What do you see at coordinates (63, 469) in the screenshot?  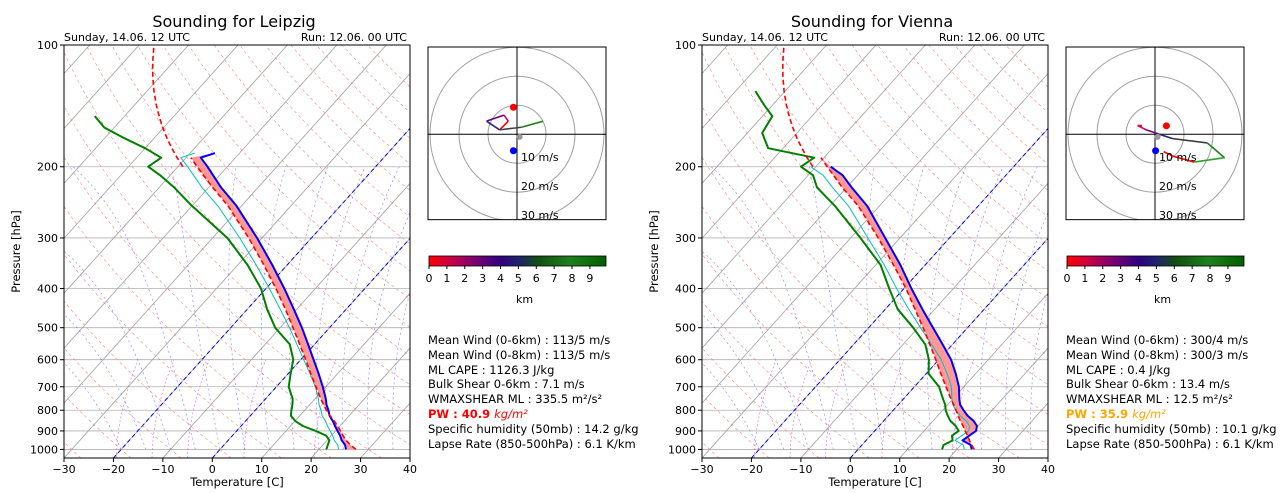 I see `x-tick-label: −30` at bounding box center [63, 469].